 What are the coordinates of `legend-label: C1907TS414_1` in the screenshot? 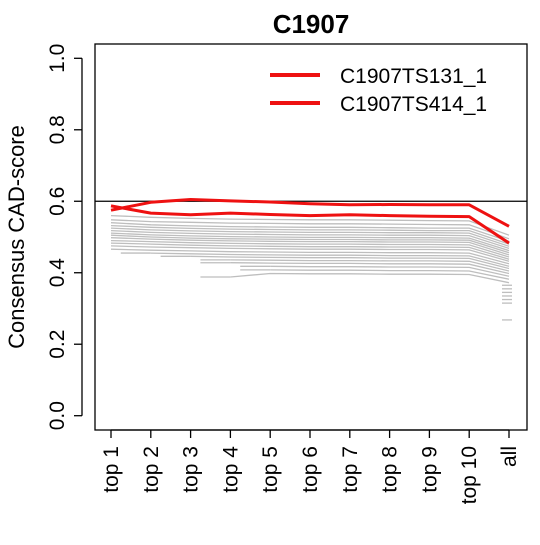 It's located at (413, 104).